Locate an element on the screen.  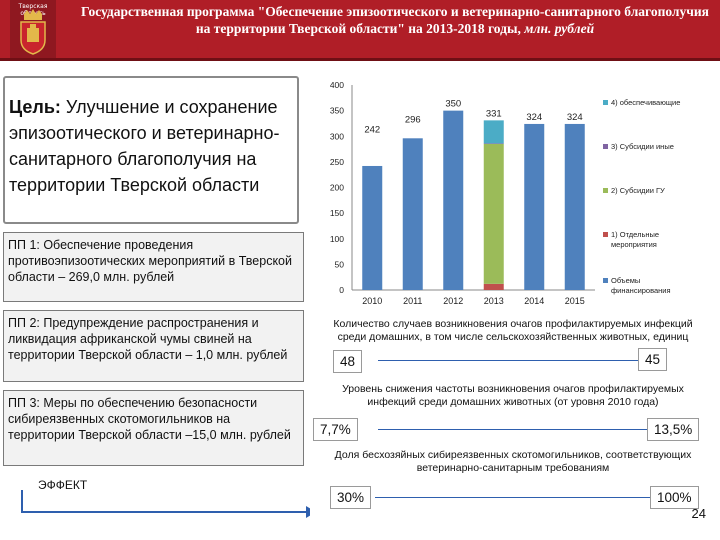
legend-label: 3) Субсидии иные is located at coordinates (642, 146).